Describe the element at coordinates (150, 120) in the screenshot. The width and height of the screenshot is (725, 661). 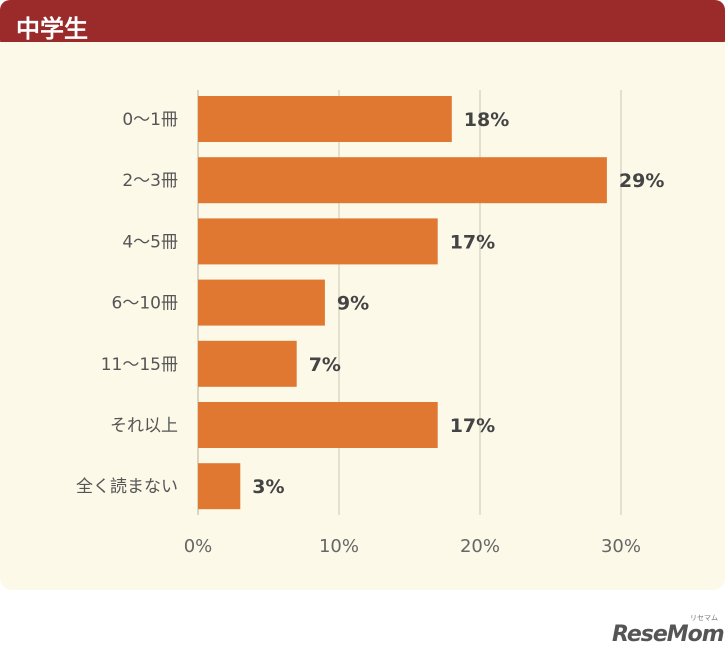
I see `category-label: 0～1冊` at that location.